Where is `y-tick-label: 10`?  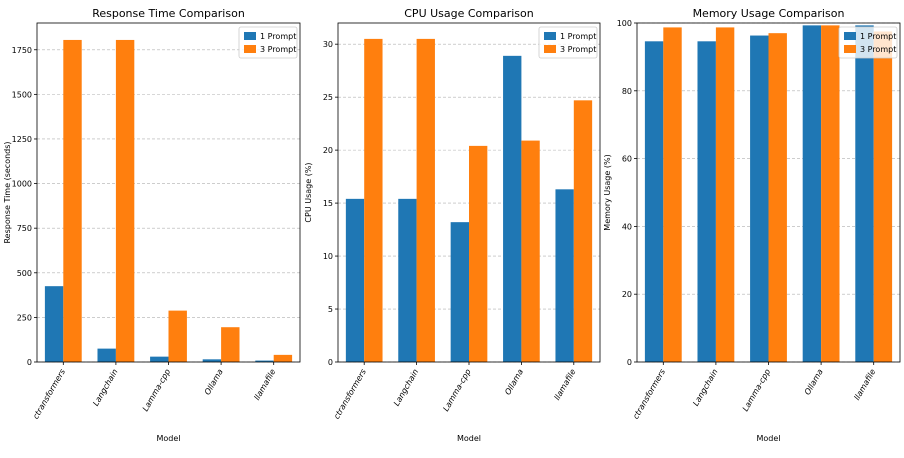
y-tick-label: 10 is located at coordinates (328, 256).